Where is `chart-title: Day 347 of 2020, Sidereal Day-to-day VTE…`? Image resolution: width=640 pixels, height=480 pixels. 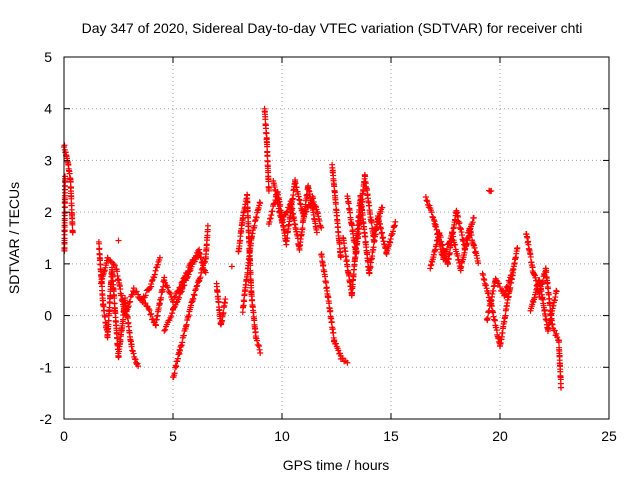 chart-title: Day 347 of 2020, Sidereal Day-to-day VTE… is located at coordinates (332, 28).